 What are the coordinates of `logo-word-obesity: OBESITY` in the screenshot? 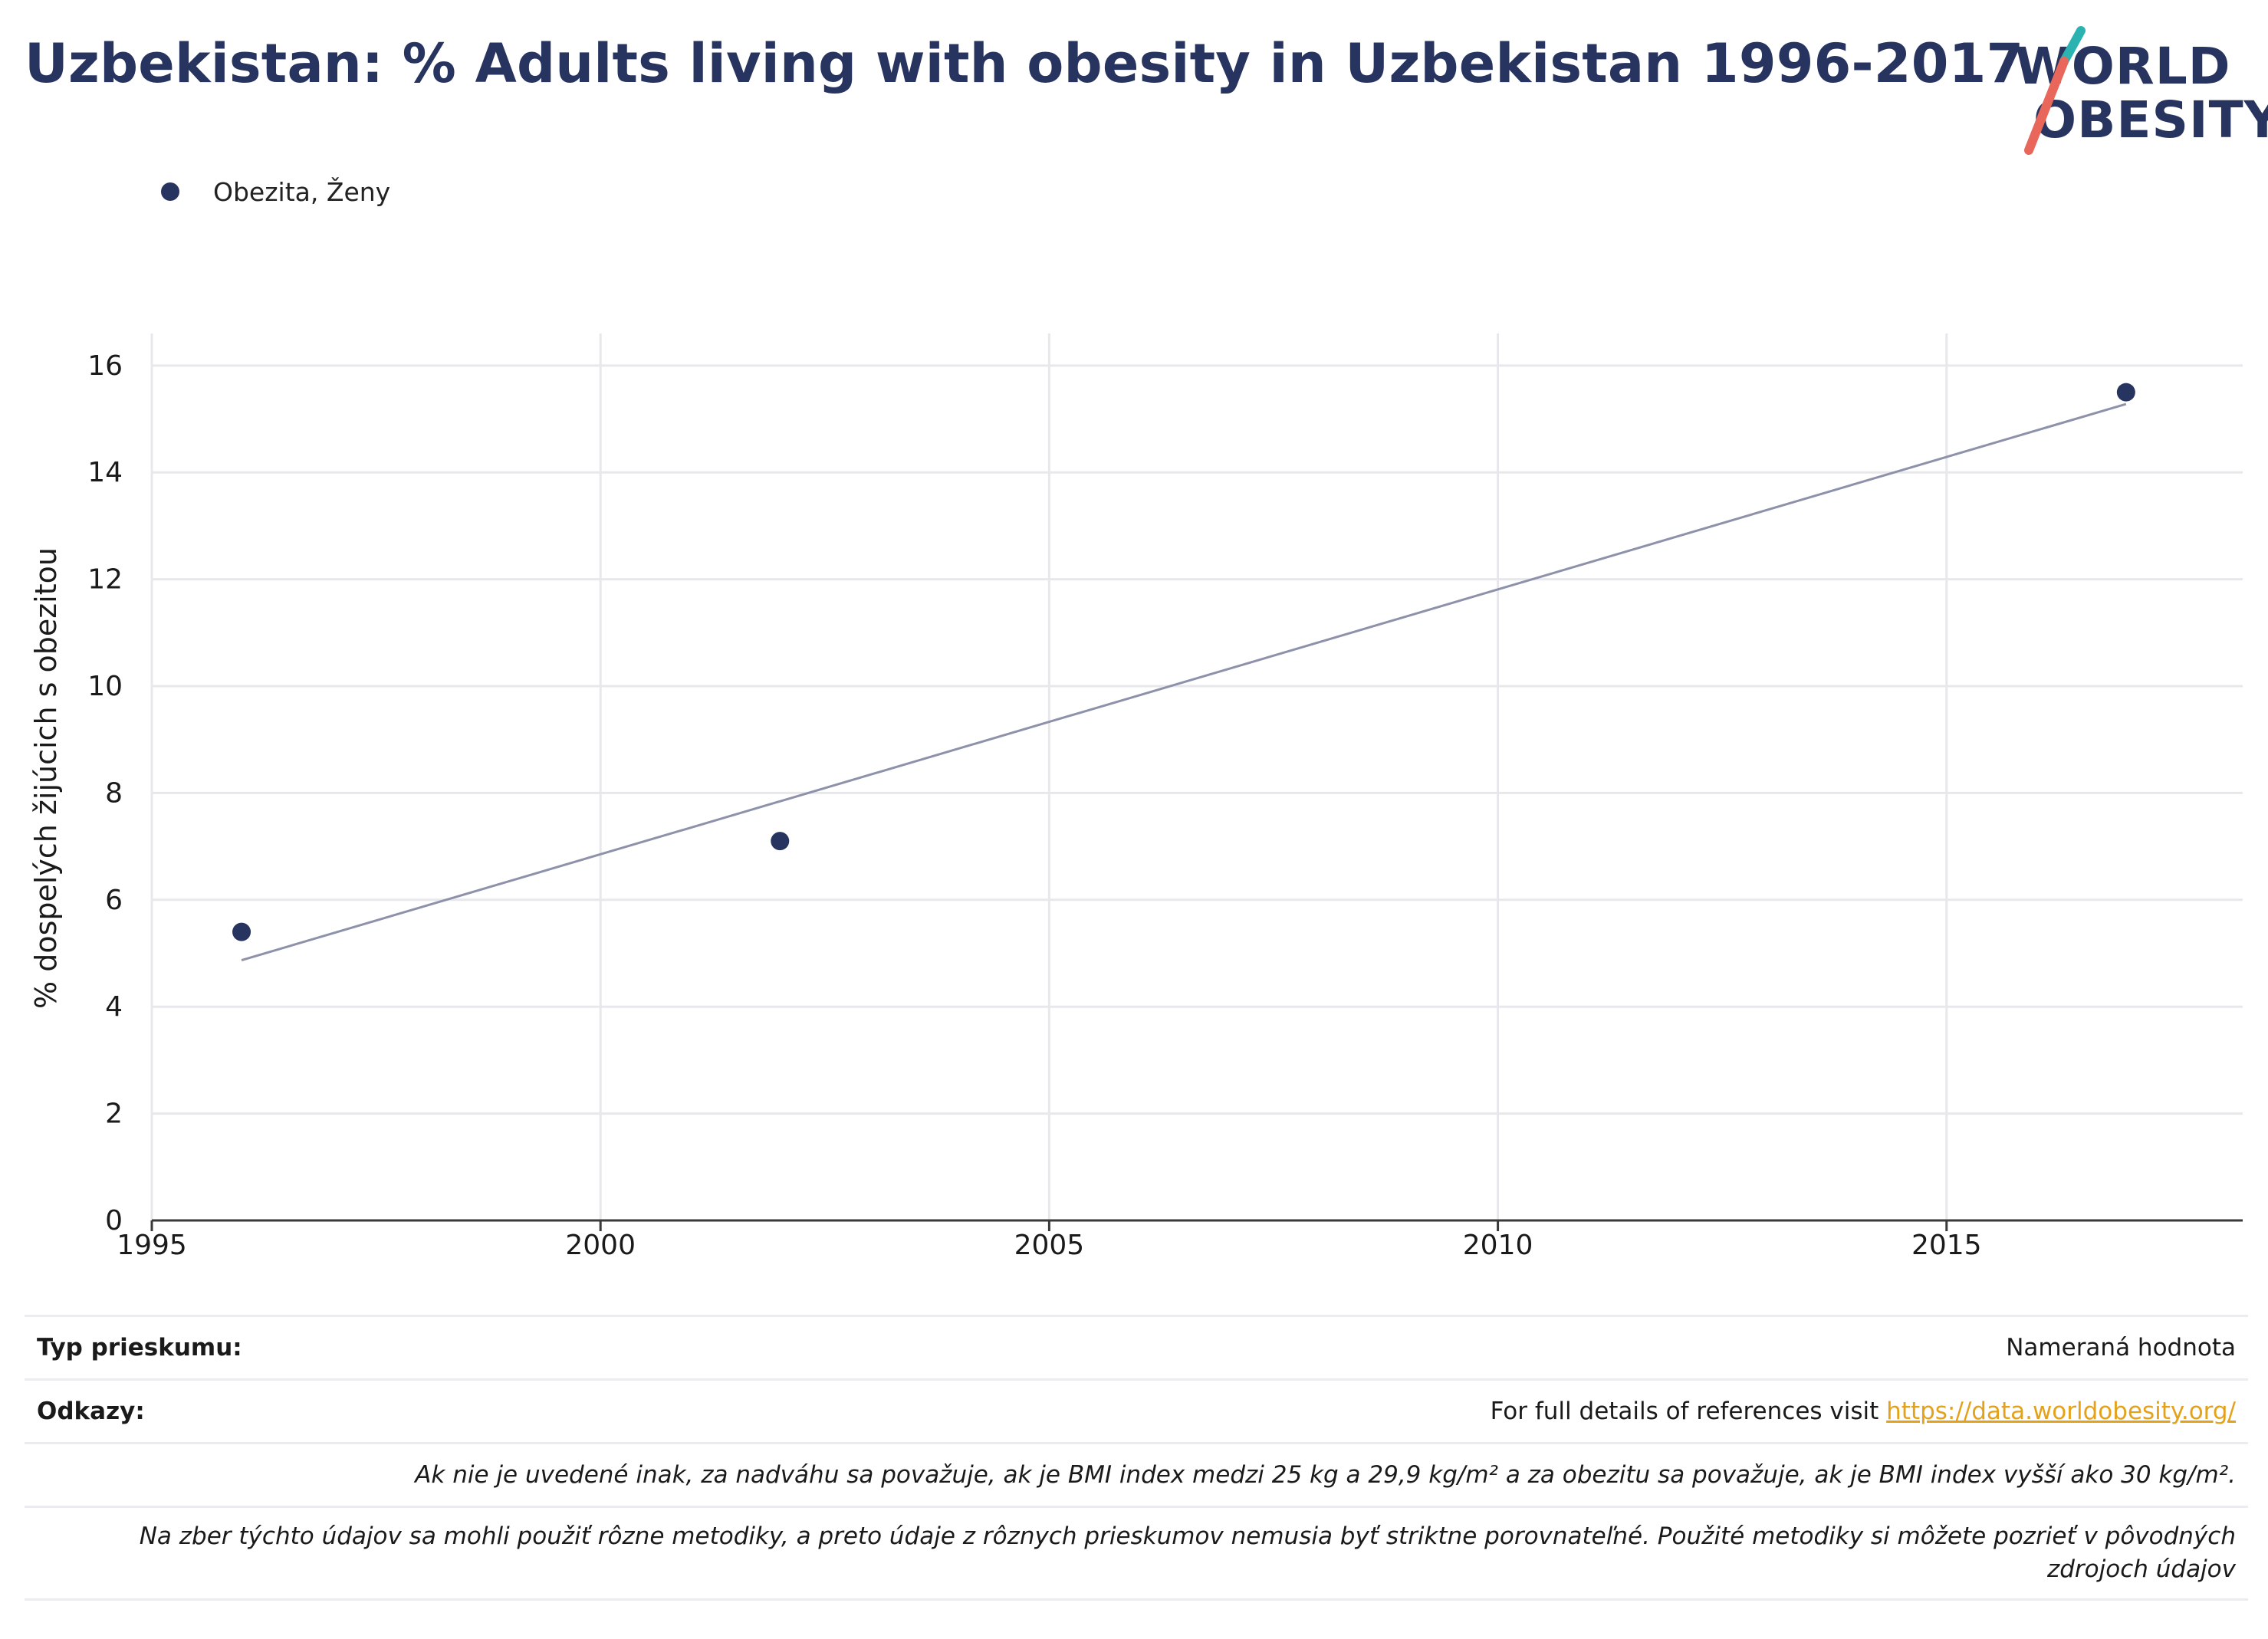 It's located at (2150, 120).